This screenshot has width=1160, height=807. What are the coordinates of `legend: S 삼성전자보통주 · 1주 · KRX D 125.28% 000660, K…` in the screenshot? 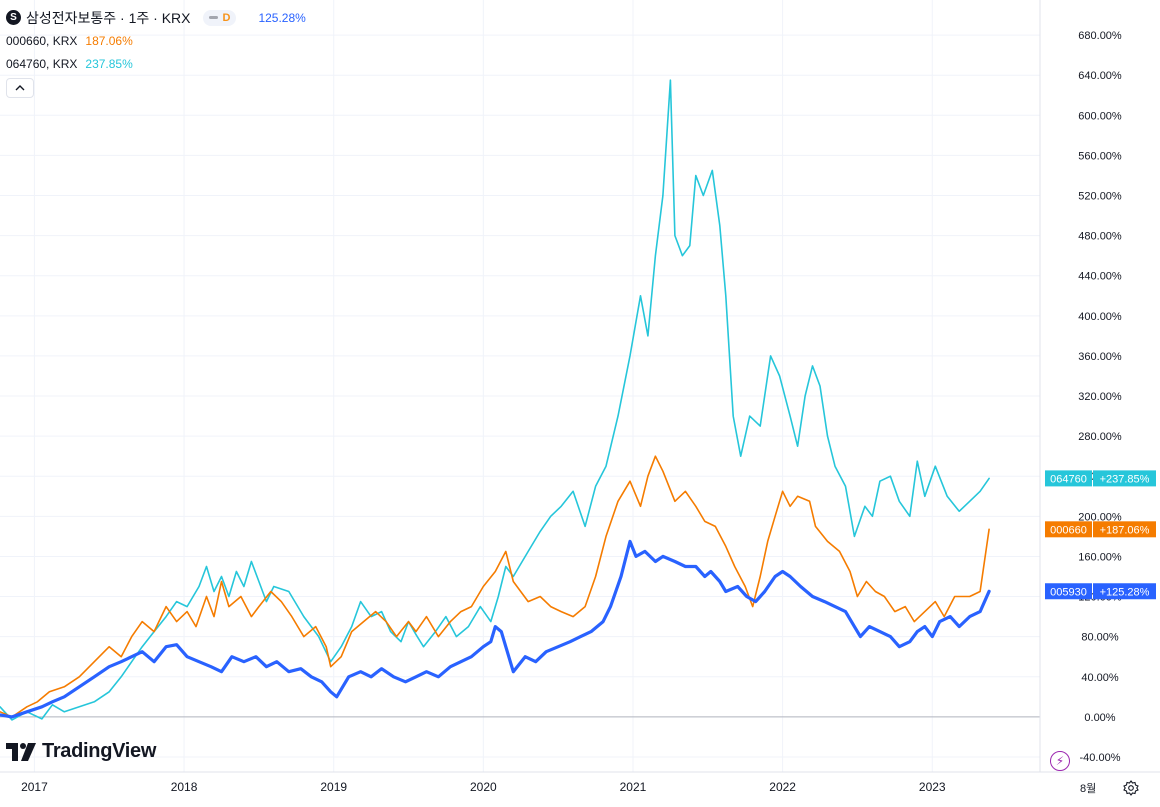 It's located at (156, 52).